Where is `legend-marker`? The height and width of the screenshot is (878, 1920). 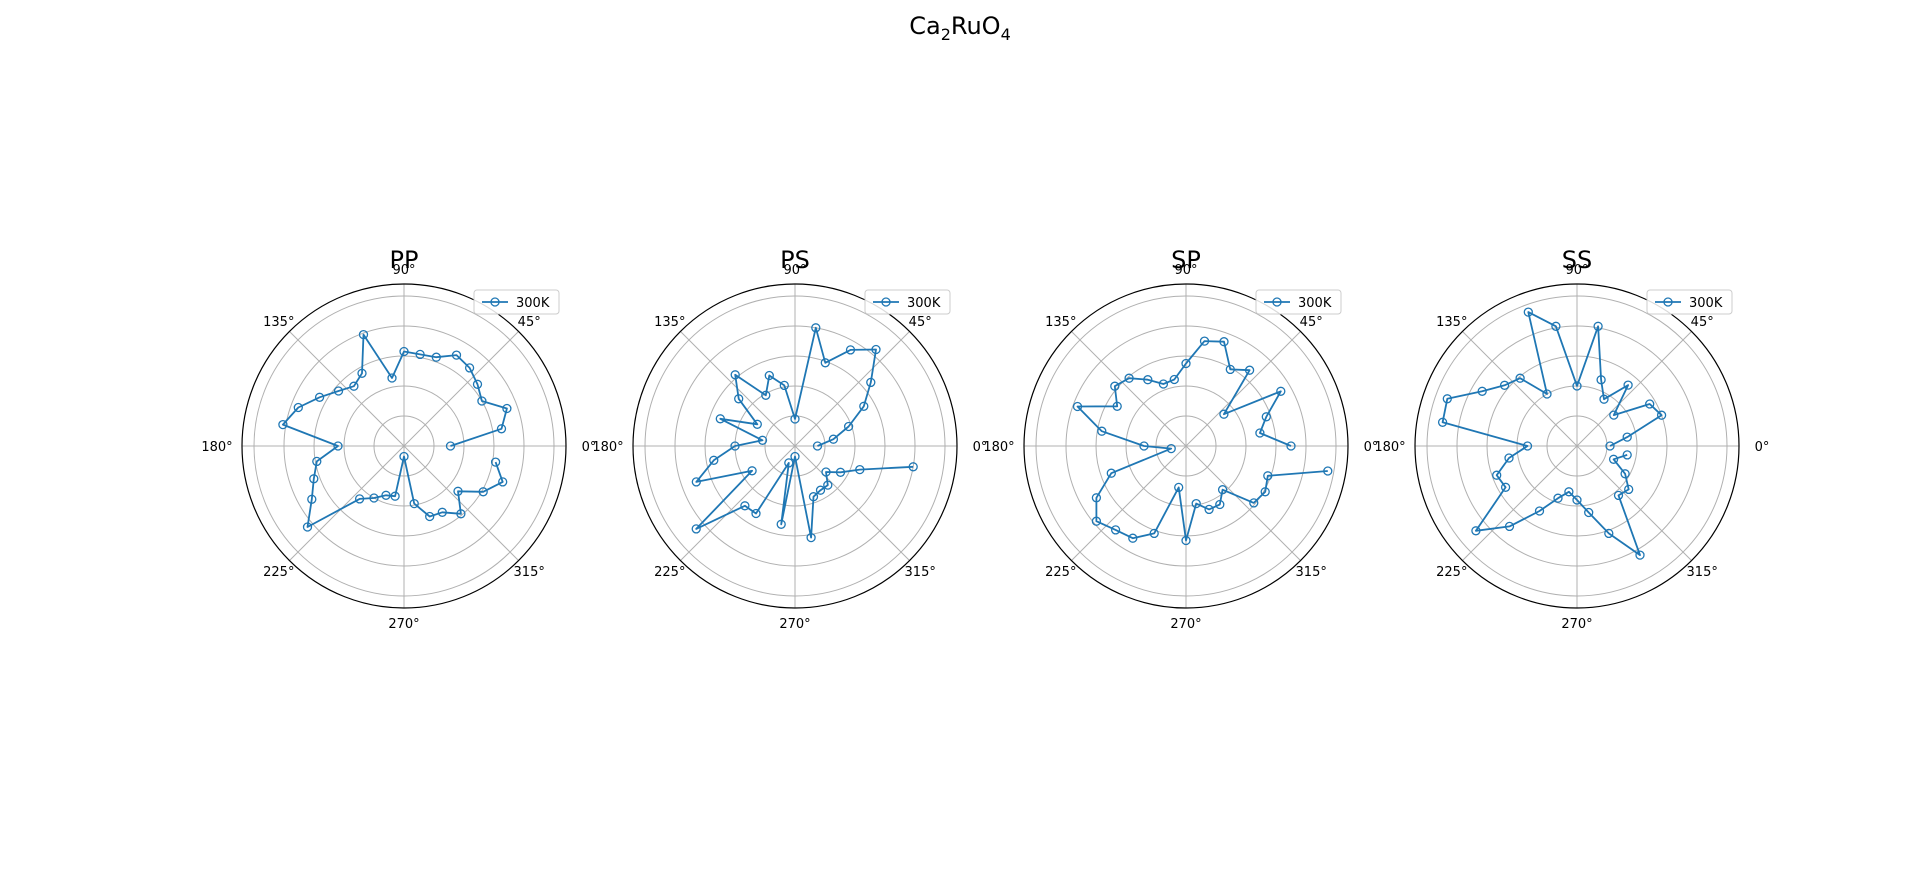
legend-marker is located at coordinates (886, 302).